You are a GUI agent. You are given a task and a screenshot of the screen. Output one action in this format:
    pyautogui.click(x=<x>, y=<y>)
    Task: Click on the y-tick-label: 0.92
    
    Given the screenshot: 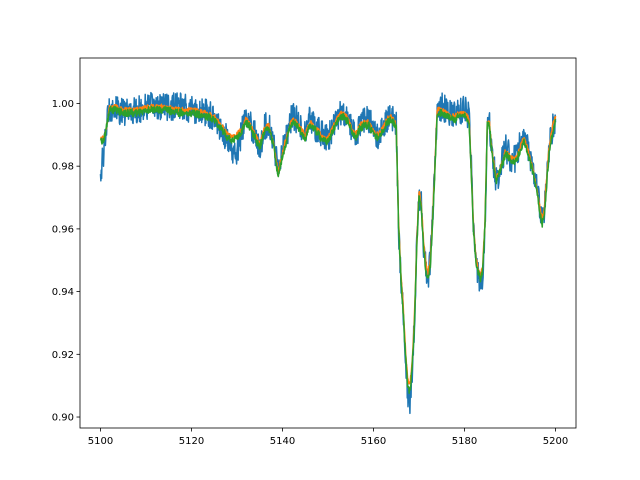 What is the action you would take?
    pyautogui.click(x=63, y=355)
    